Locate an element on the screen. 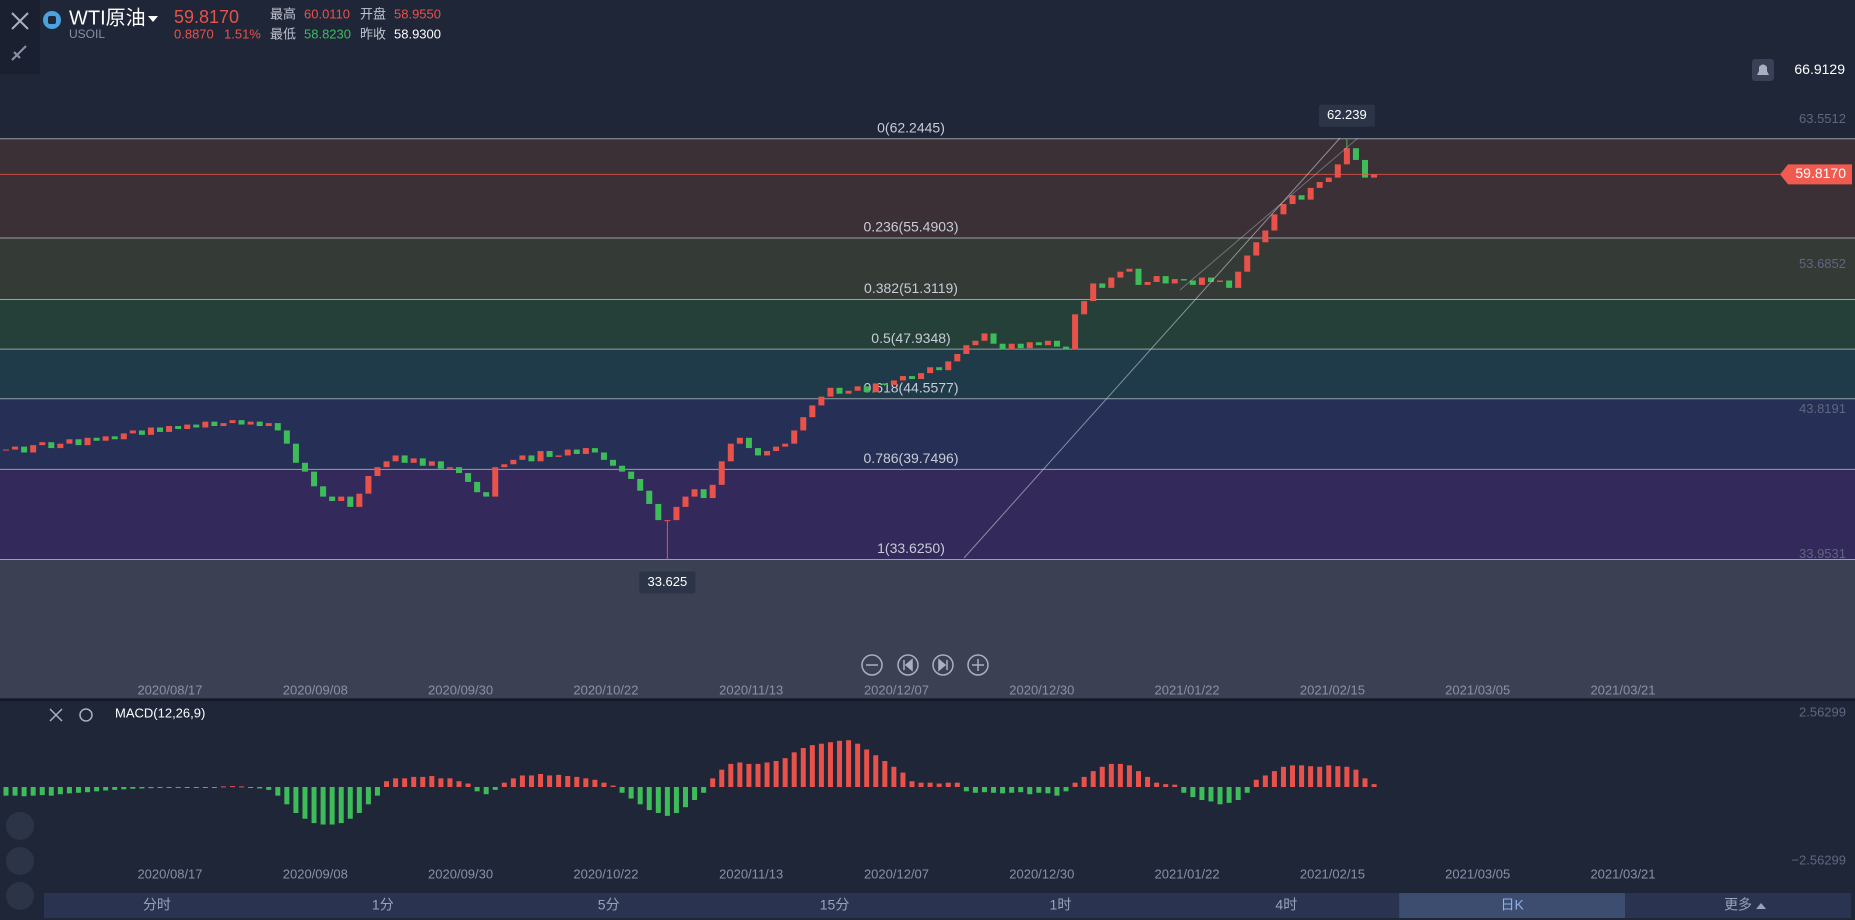 This screenshot has width=1855, height=920. close-button is located at coordinates (20, 21).